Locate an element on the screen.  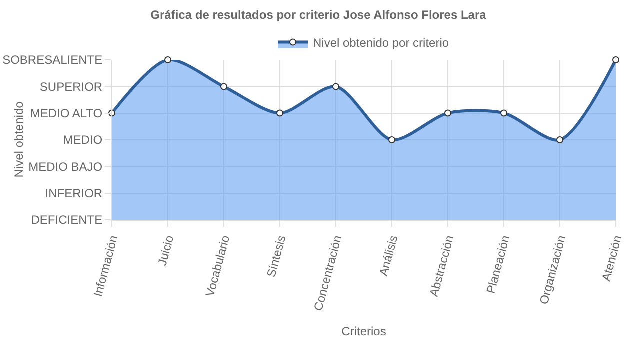
x-tick-label: Síntesis is located at coordinates (276, 256).